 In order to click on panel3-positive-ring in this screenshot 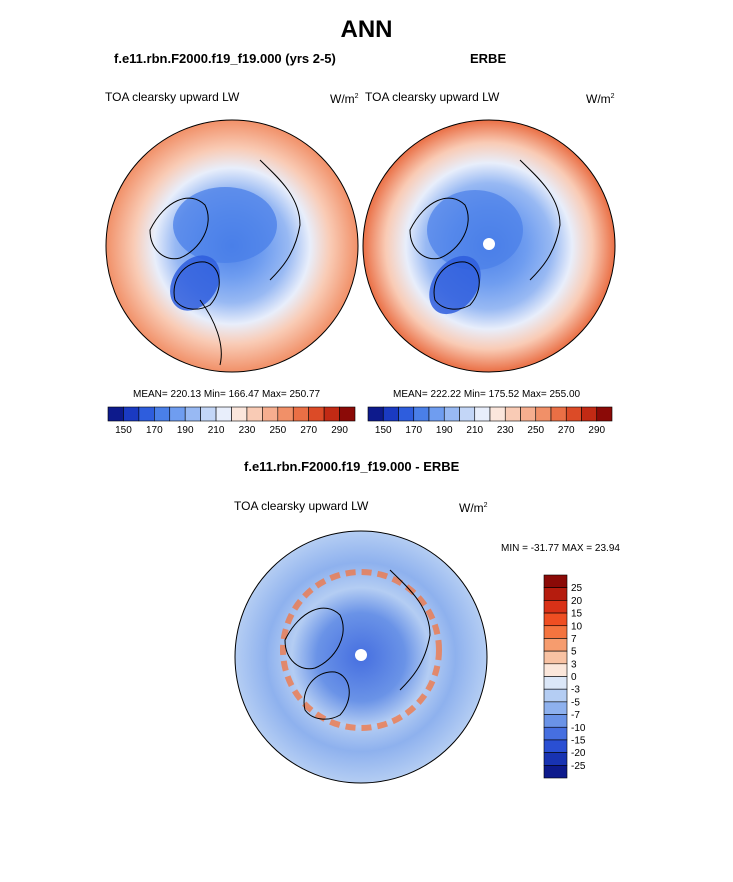, I will do `click(361, 650)`.